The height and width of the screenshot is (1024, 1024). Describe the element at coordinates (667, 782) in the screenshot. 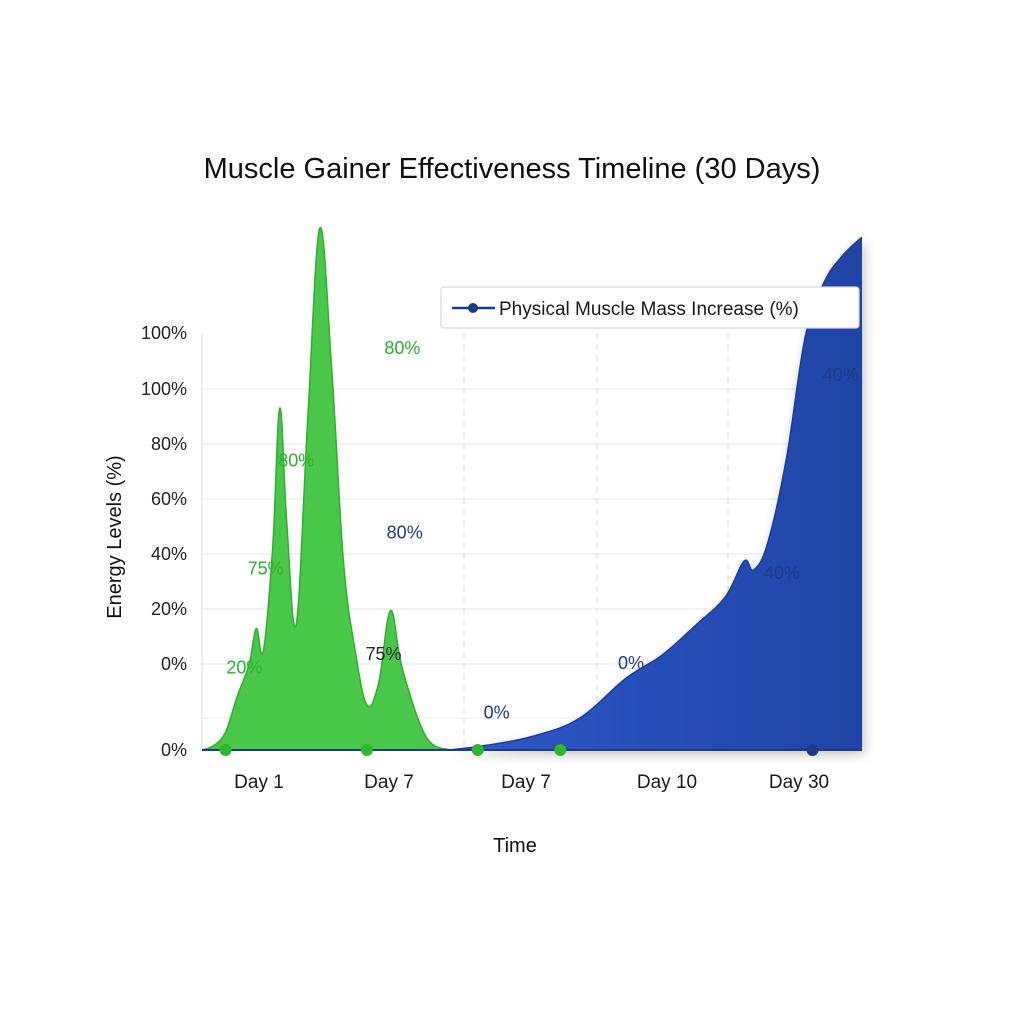

I see `x-tick-label: Day 10` at that location.